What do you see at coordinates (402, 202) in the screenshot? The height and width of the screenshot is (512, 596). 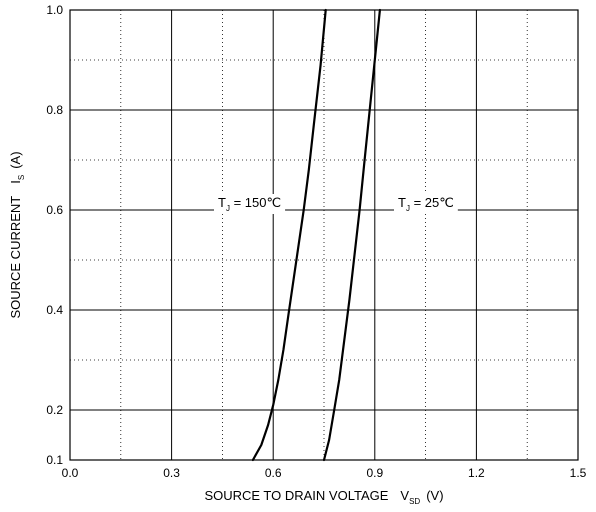 I see `series-label-25-symbol: T` at bounding box center [402, 202].